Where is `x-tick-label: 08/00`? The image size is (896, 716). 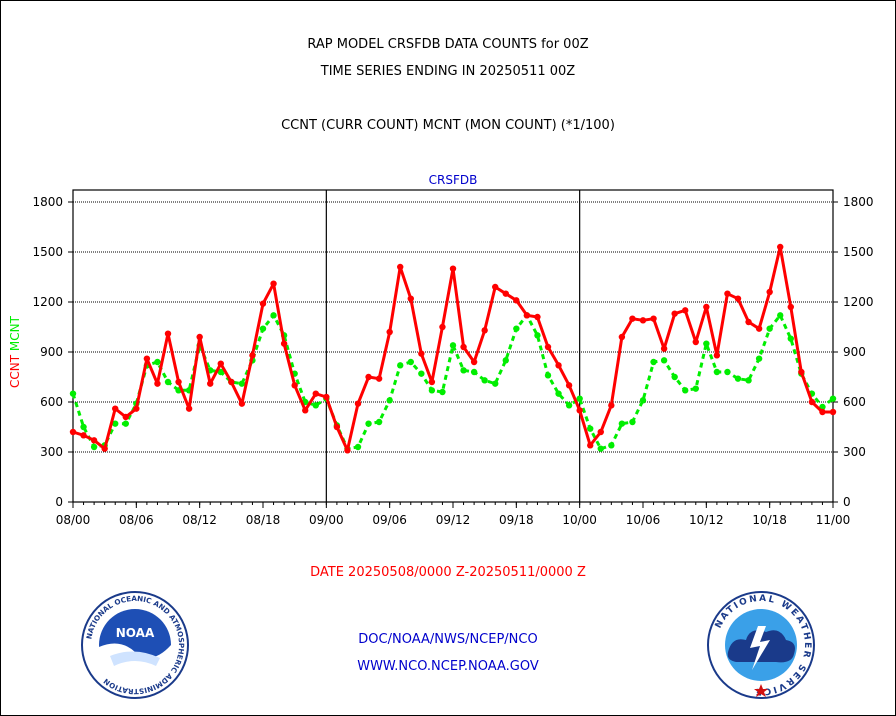 x-tick-label: 08/00 is located at coordinates (73, 520).